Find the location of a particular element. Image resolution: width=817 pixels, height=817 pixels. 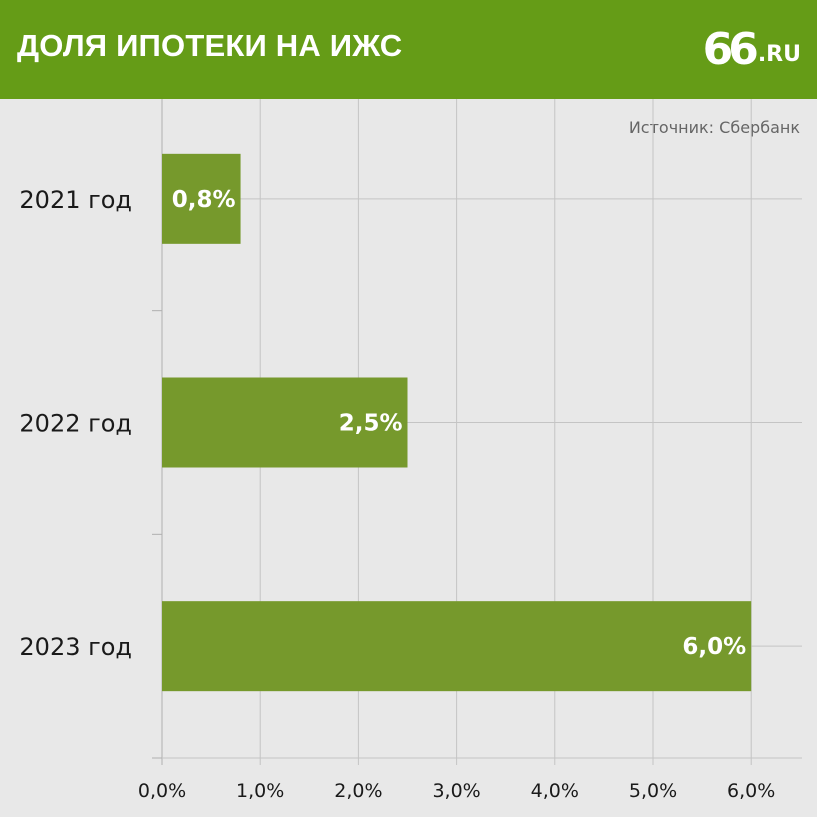

logo-number: 66 is located at coordinates (730, 49).